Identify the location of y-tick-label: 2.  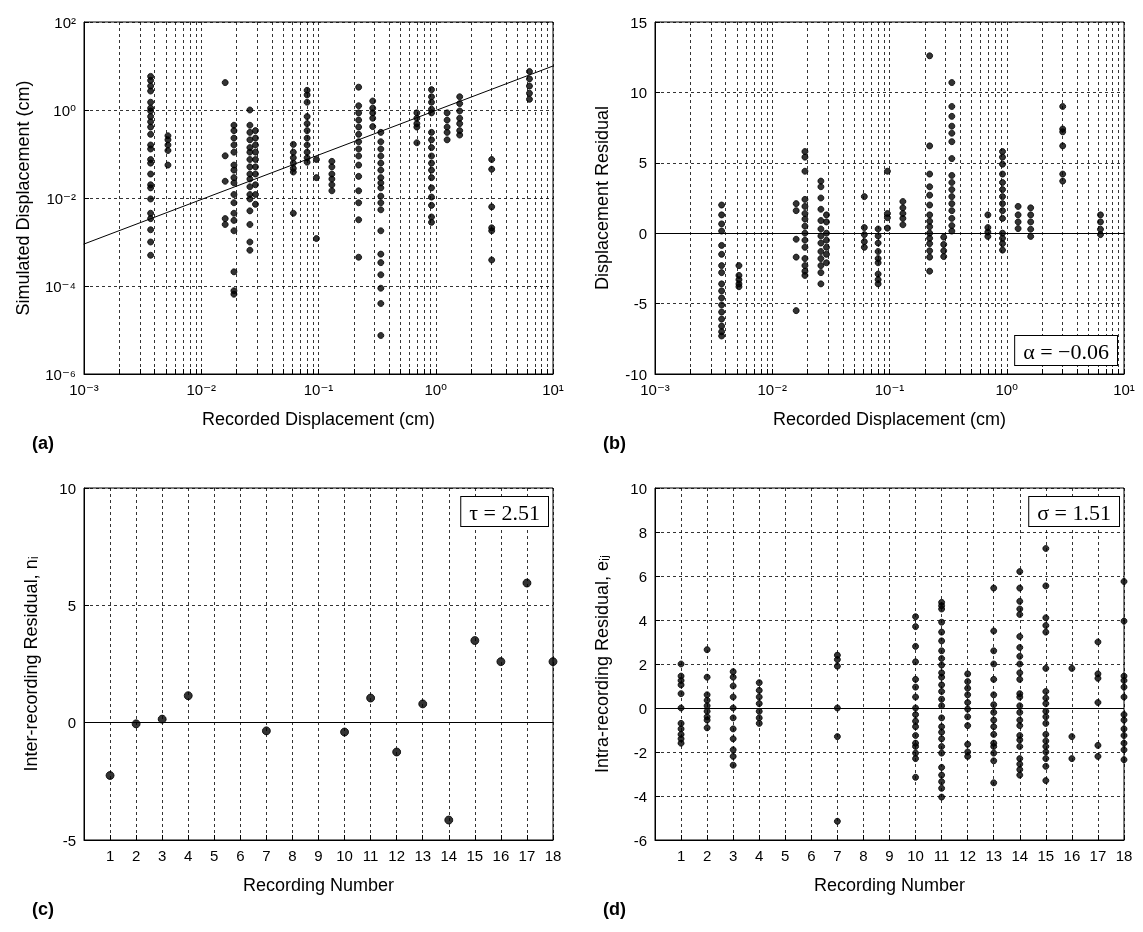
(642, 664).